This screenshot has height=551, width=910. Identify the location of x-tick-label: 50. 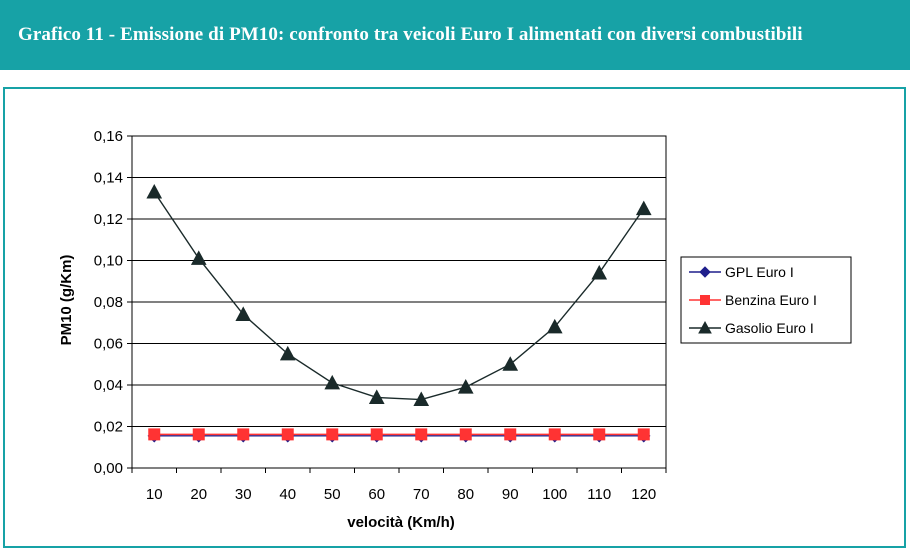
(332, 494).